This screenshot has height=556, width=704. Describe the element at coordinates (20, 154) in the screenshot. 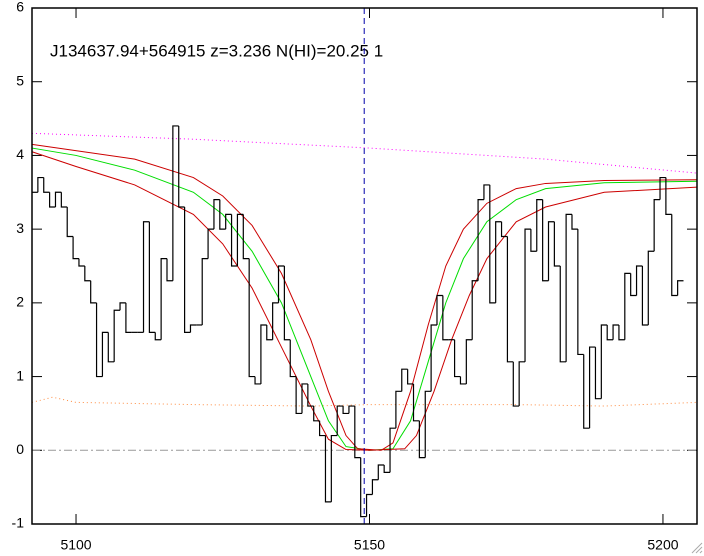

I see `y-tick-label: 4` at that location.